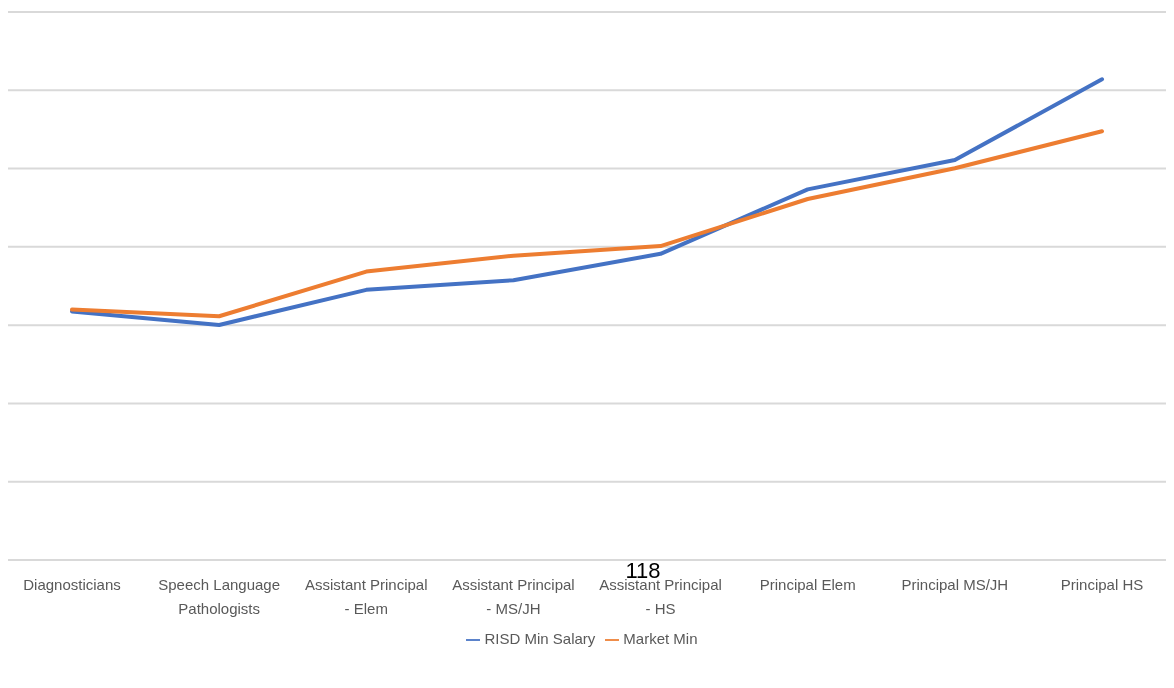 This screenshot has height=688, width=1174. Describe the element at coordinates (219, 596) in the screenshot. I see `x-tick-label: Speech Language Pathologists` at that location.